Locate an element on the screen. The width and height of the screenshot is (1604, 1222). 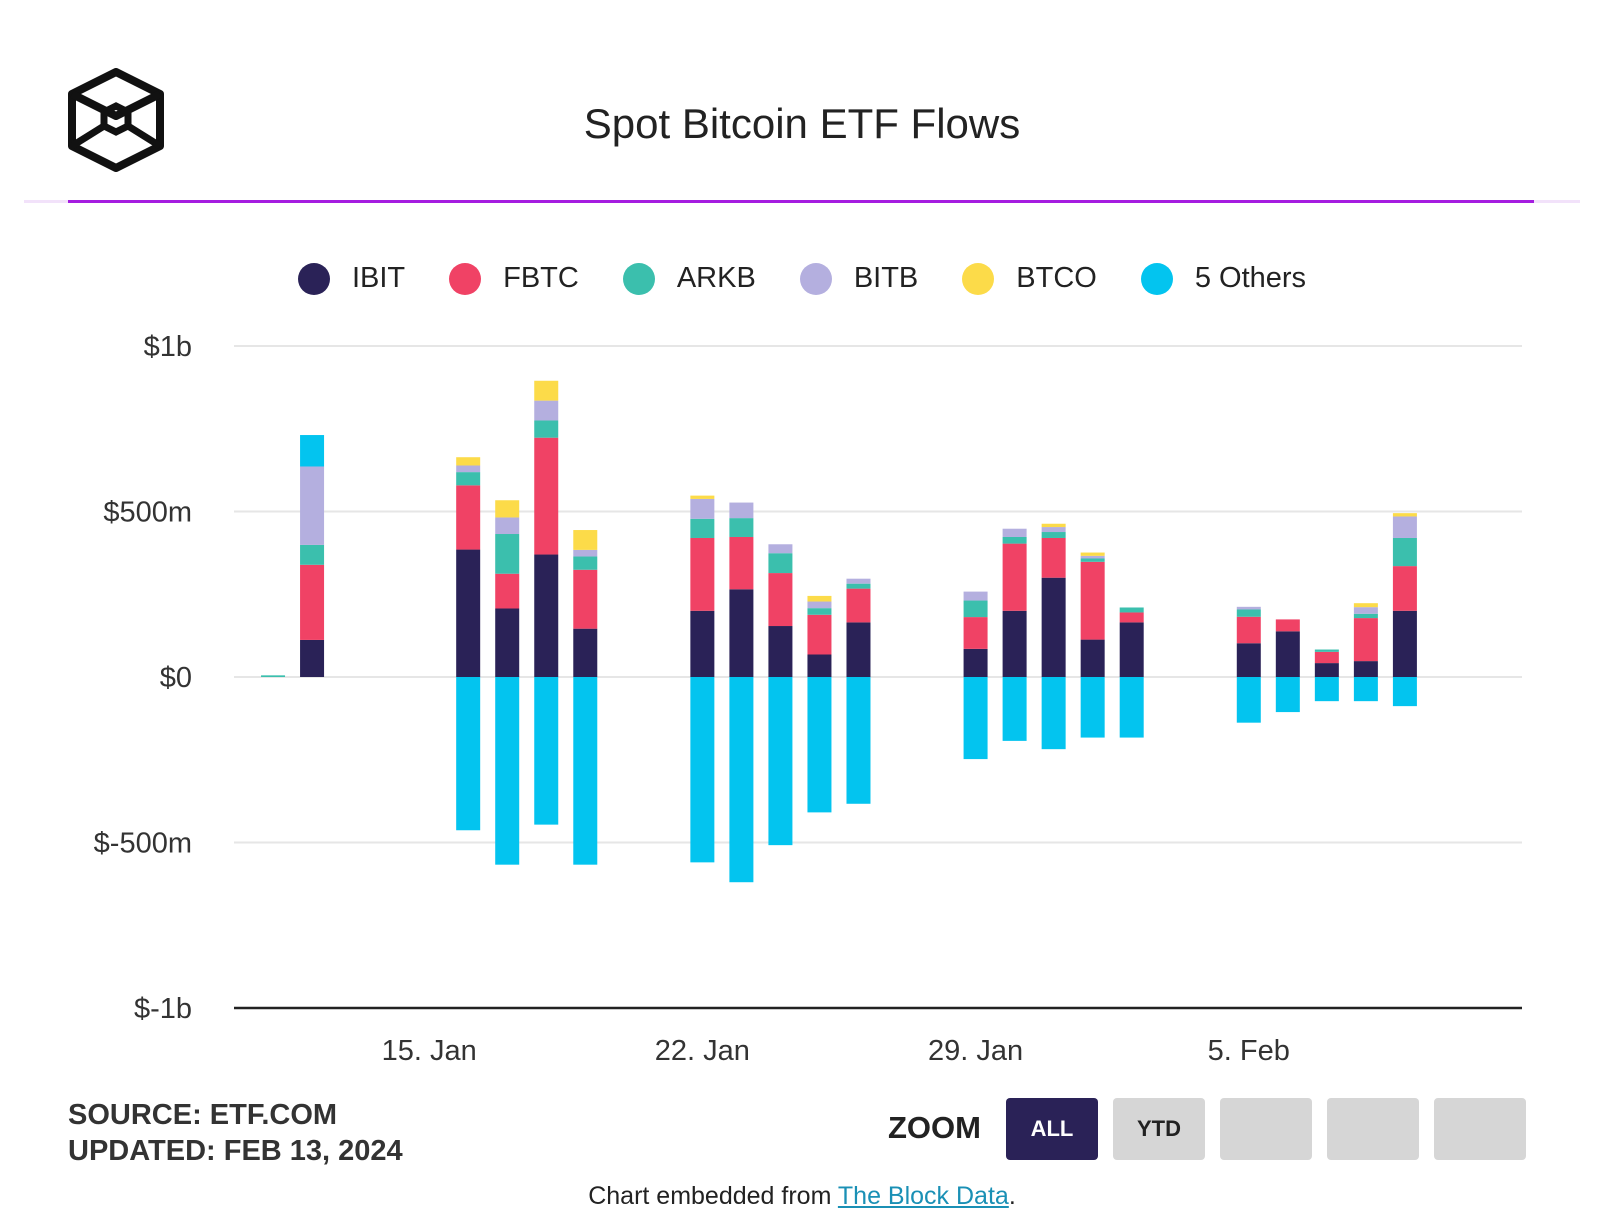
embed-note: Chart embedded from The Block Data. is located at coordinates (802, 1196).